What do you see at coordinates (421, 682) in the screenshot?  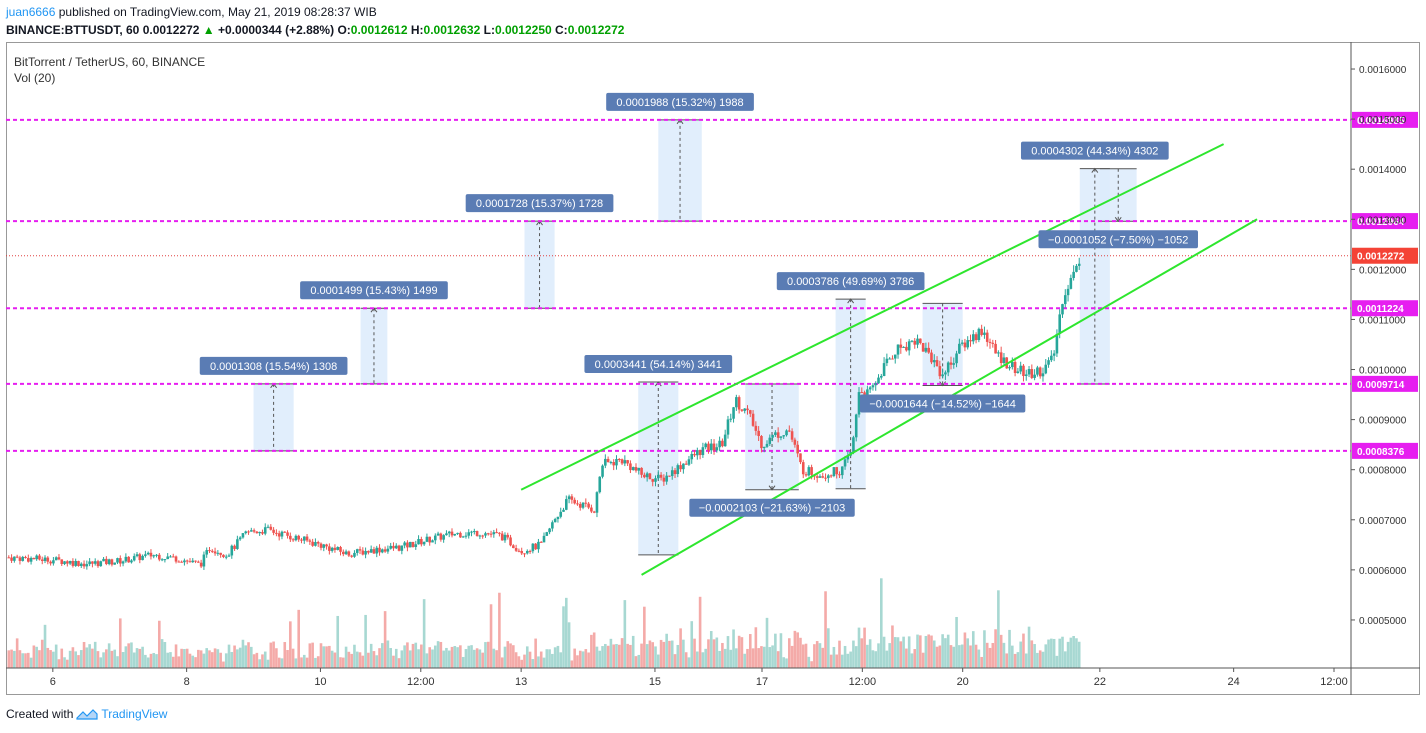 I see `time-tick-label: 12:00` at bounding box center [421, 682].